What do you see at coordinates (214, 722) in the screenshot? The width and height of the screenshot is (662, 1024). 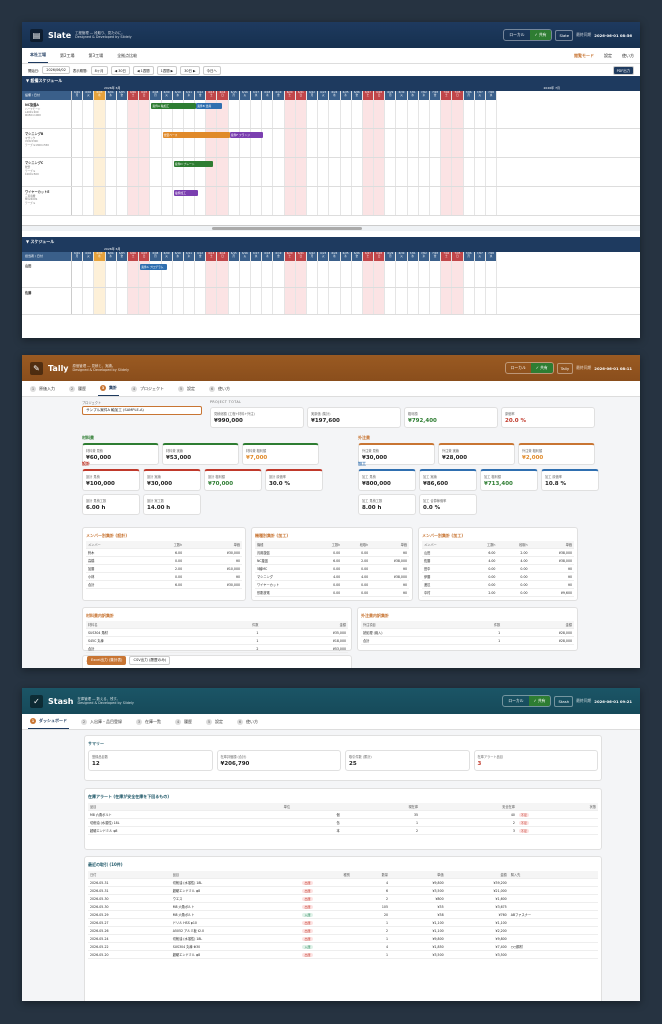 I see `tab-5: 5 設定` at bounding box center [214, 722].